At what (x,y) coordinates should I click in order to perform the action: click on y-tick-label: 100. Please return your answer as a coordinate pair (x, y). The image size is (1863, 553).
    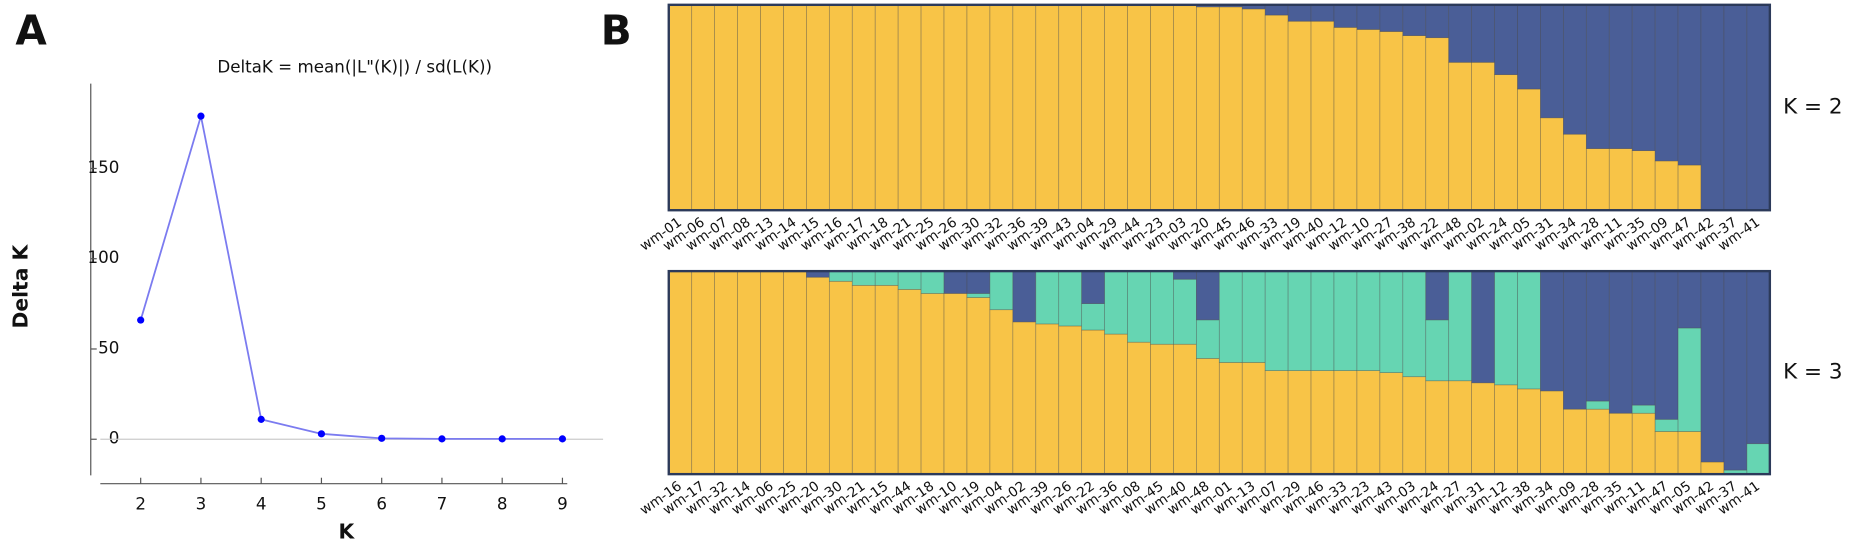
    Looking at the image, I should click on (104, 257).